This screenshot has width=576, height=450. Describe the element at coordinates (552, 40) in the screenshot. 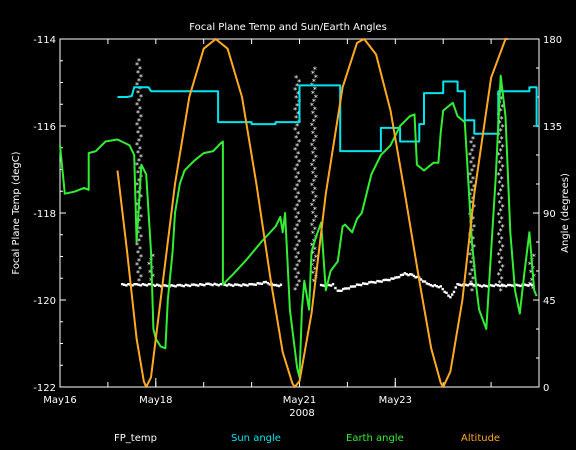

I see `right-tick-label: 180` at that location.